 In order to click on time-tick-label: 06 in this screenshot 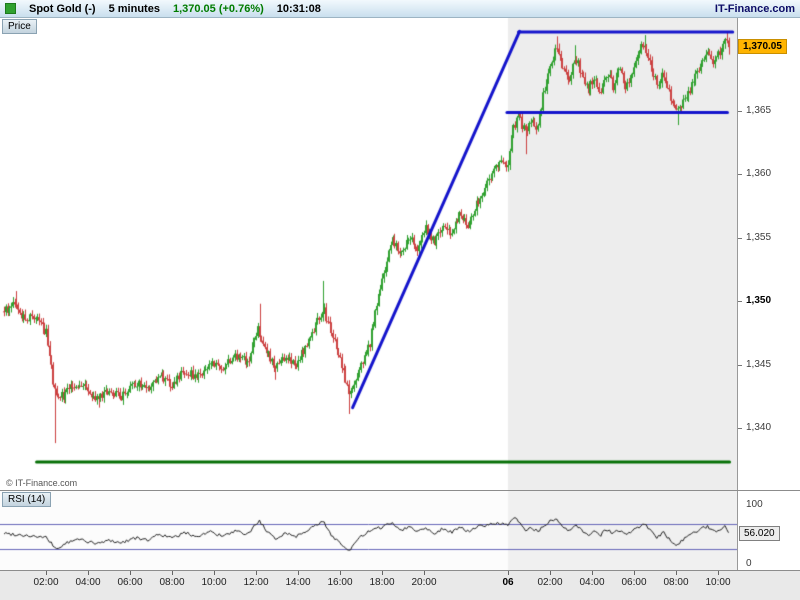, I will do `click(508, 582)`.